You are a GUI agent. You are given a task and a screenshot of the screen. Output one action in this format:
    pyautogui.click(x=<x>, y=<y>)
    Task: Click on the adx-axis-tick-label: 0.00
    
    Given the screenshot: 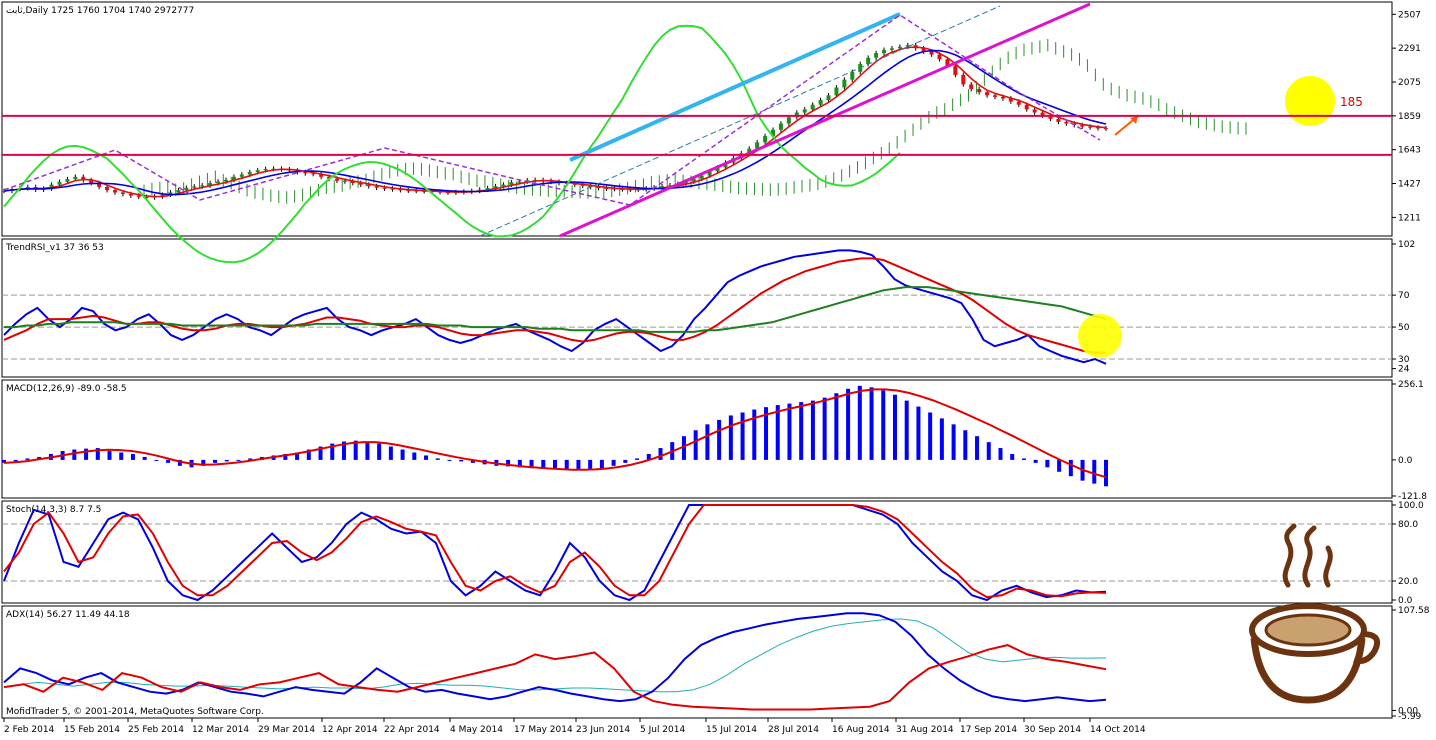 What is the action you would take?
    pyautogui.click(x=1408, y=711)
    